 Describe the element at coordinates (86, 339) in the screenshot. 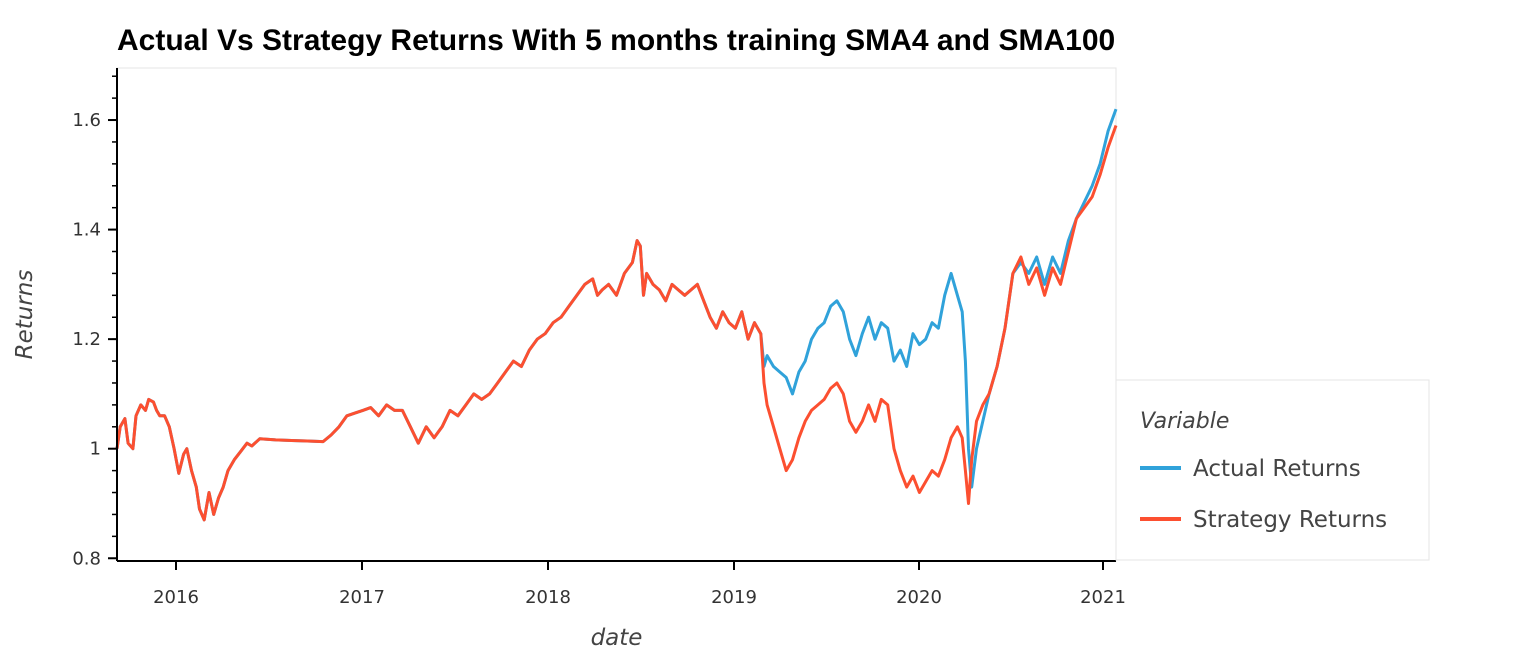

I see `y-tick-label: 1.2` at that location.